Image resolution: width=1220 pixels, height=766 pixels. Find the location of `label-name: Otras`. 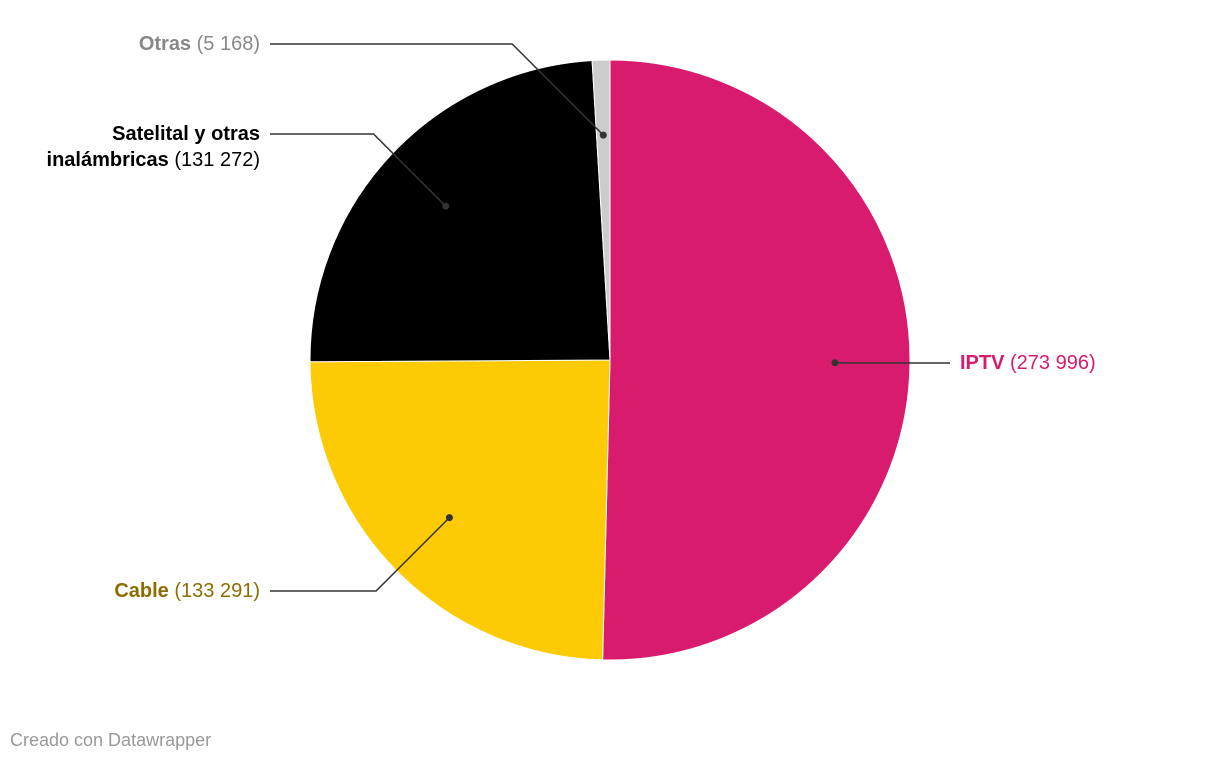

label-name: Otras is located at coordinates (165, 44).